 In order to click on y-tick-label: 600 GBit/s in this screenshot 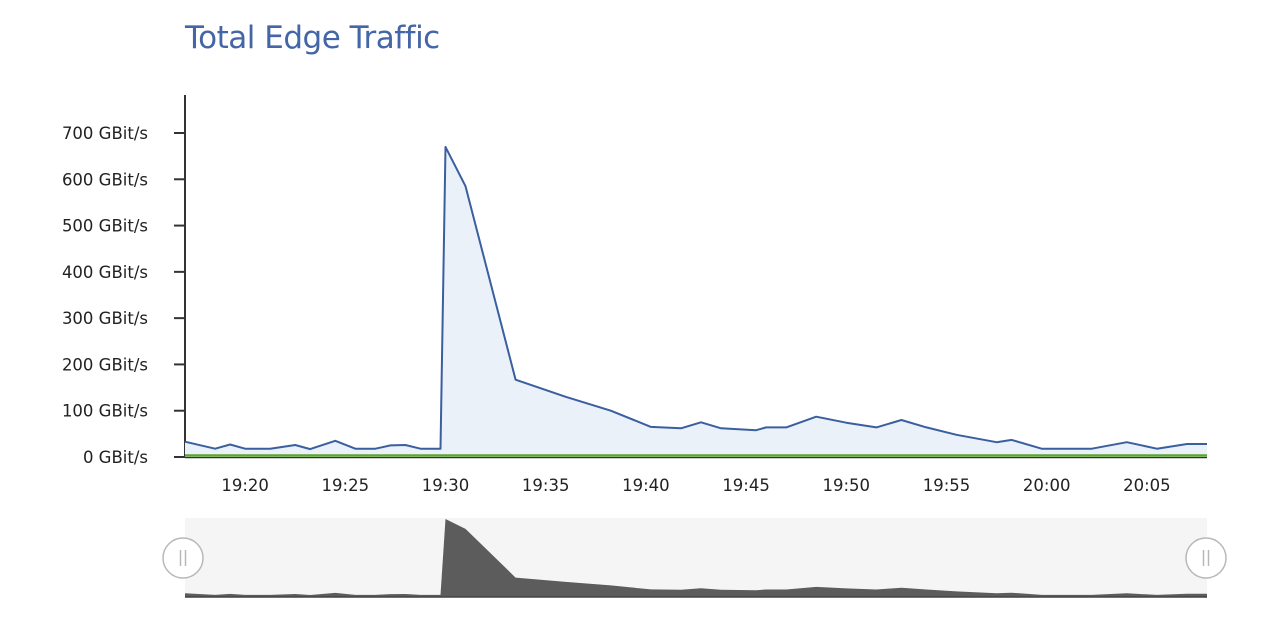, I will do `click(105, 179)`.